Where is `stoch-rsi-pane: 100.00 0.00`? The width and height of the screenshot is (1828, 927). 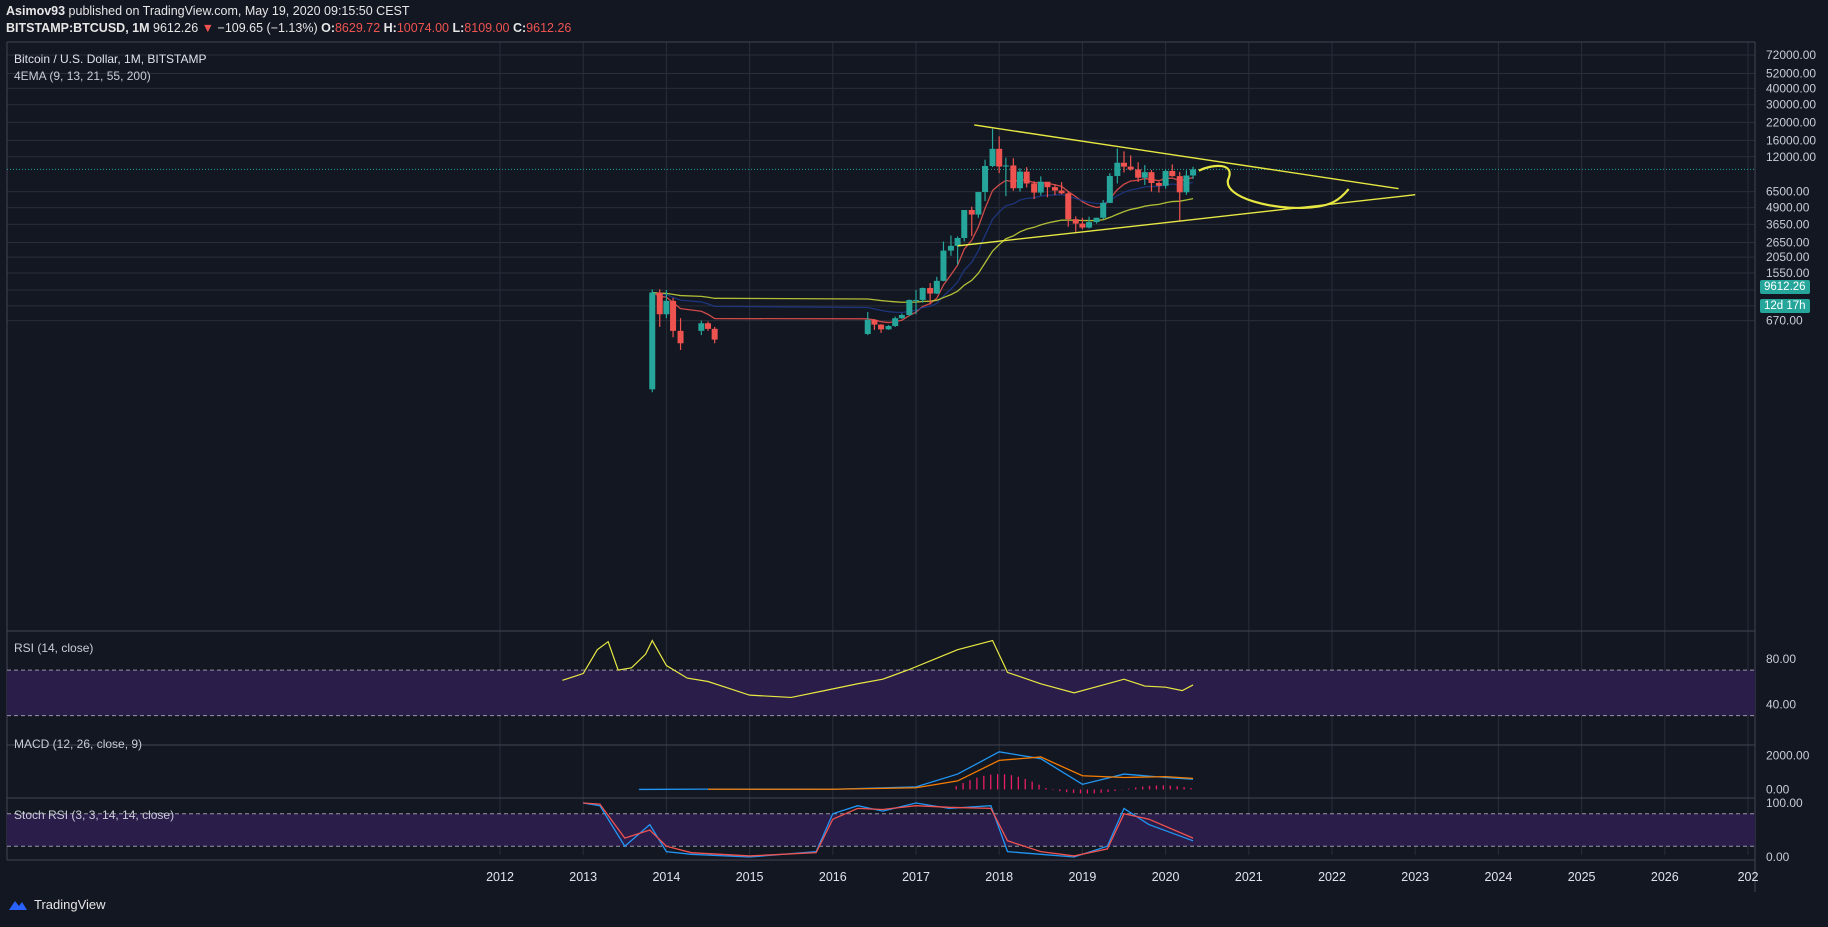 stoch-rsi-pane: 100.00 0.00 is located at coordinates (905, 830).